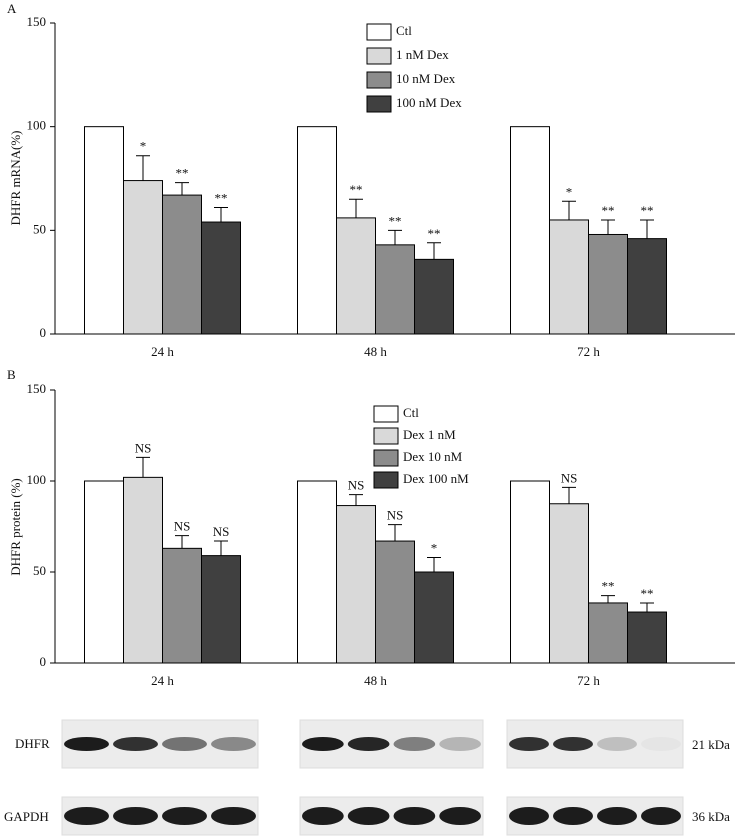  Describe the element at coordinates (711, 816) in the screenshot. I see `blot-size: 36 kDa` at that location.